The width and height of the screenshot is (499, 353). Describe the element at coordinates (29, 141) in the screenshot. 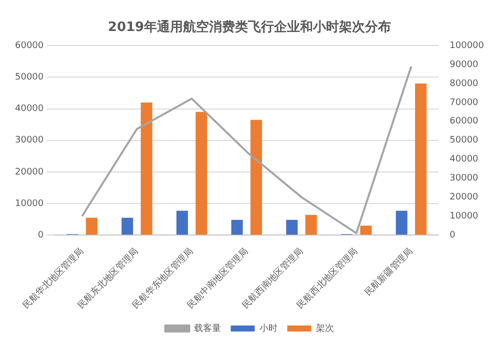

I see `y-tick-label: 30000` at that location.